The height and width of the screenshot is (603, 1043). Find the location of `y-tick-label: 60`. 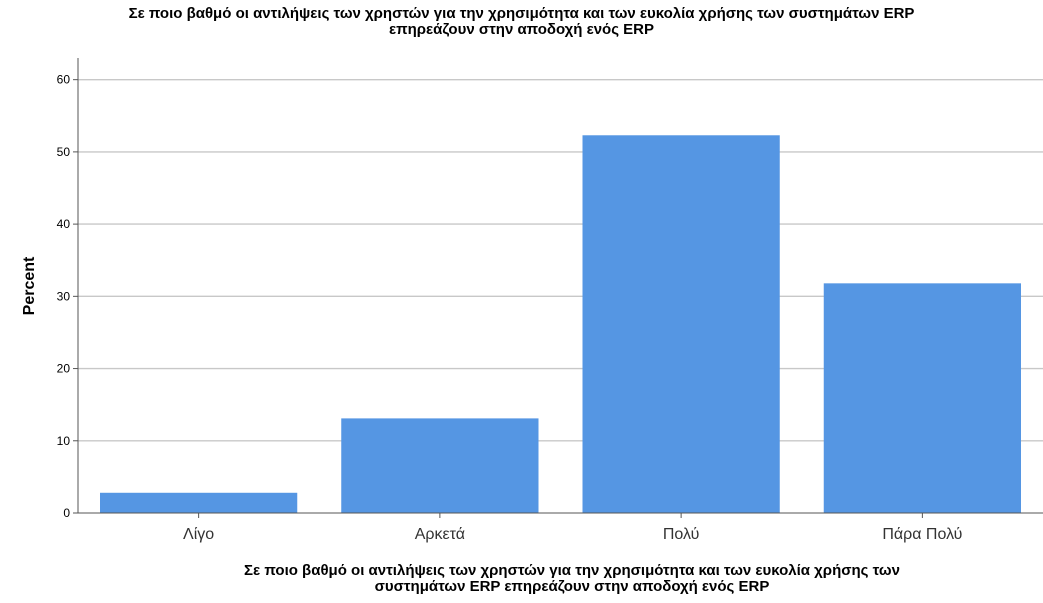

y-tick-label: 60 is located at coordinates (64, 80).